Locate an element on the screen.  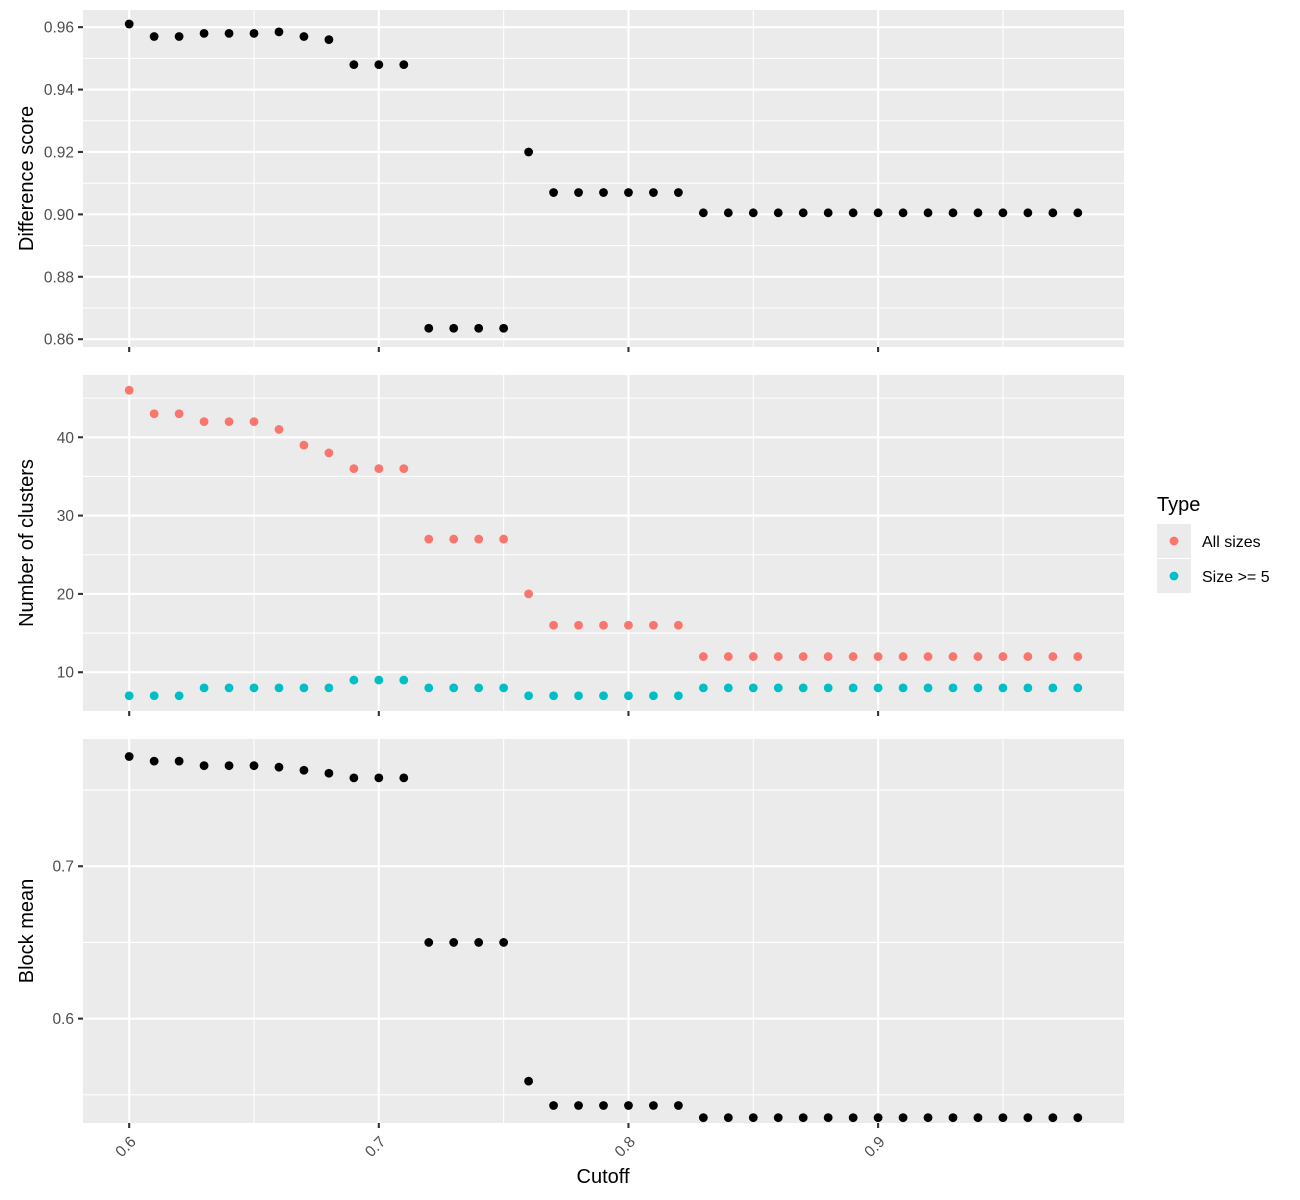
y-tick-label: 0.88 is located at coordinates (59, 277).